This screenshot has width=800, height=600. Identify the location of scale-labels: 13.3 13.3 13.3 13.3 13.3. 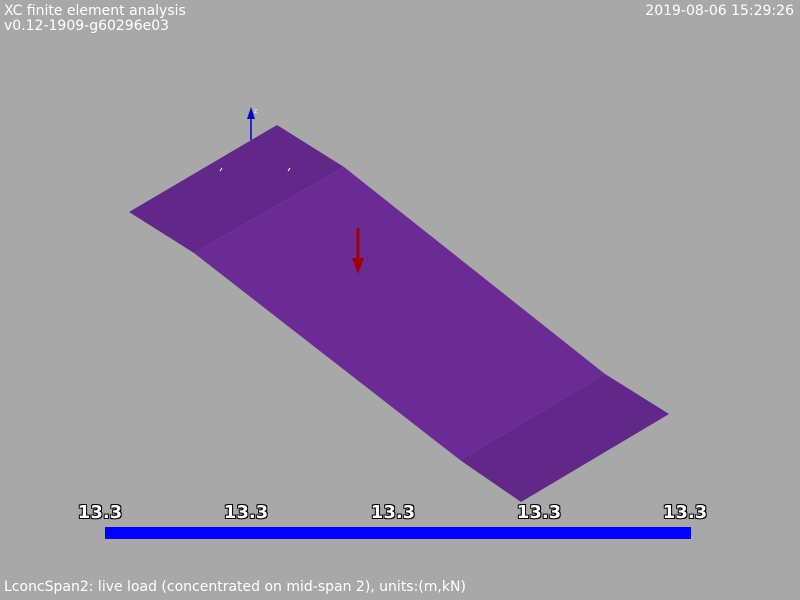
(400, 513).